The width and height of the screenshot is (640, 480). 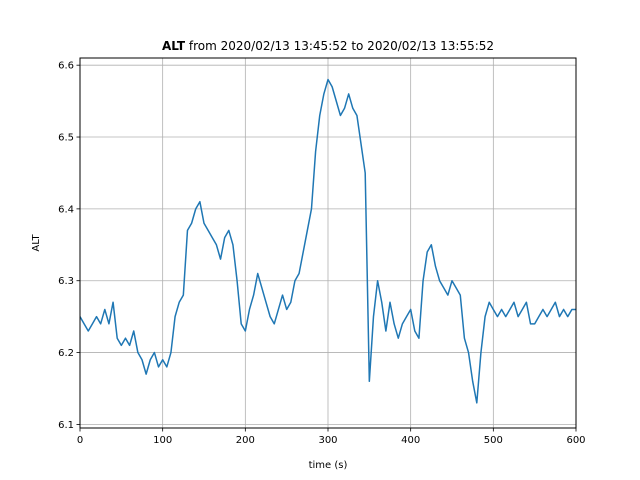 I want to click on y-tick-label: 6.5, so click(x=66, y=138).